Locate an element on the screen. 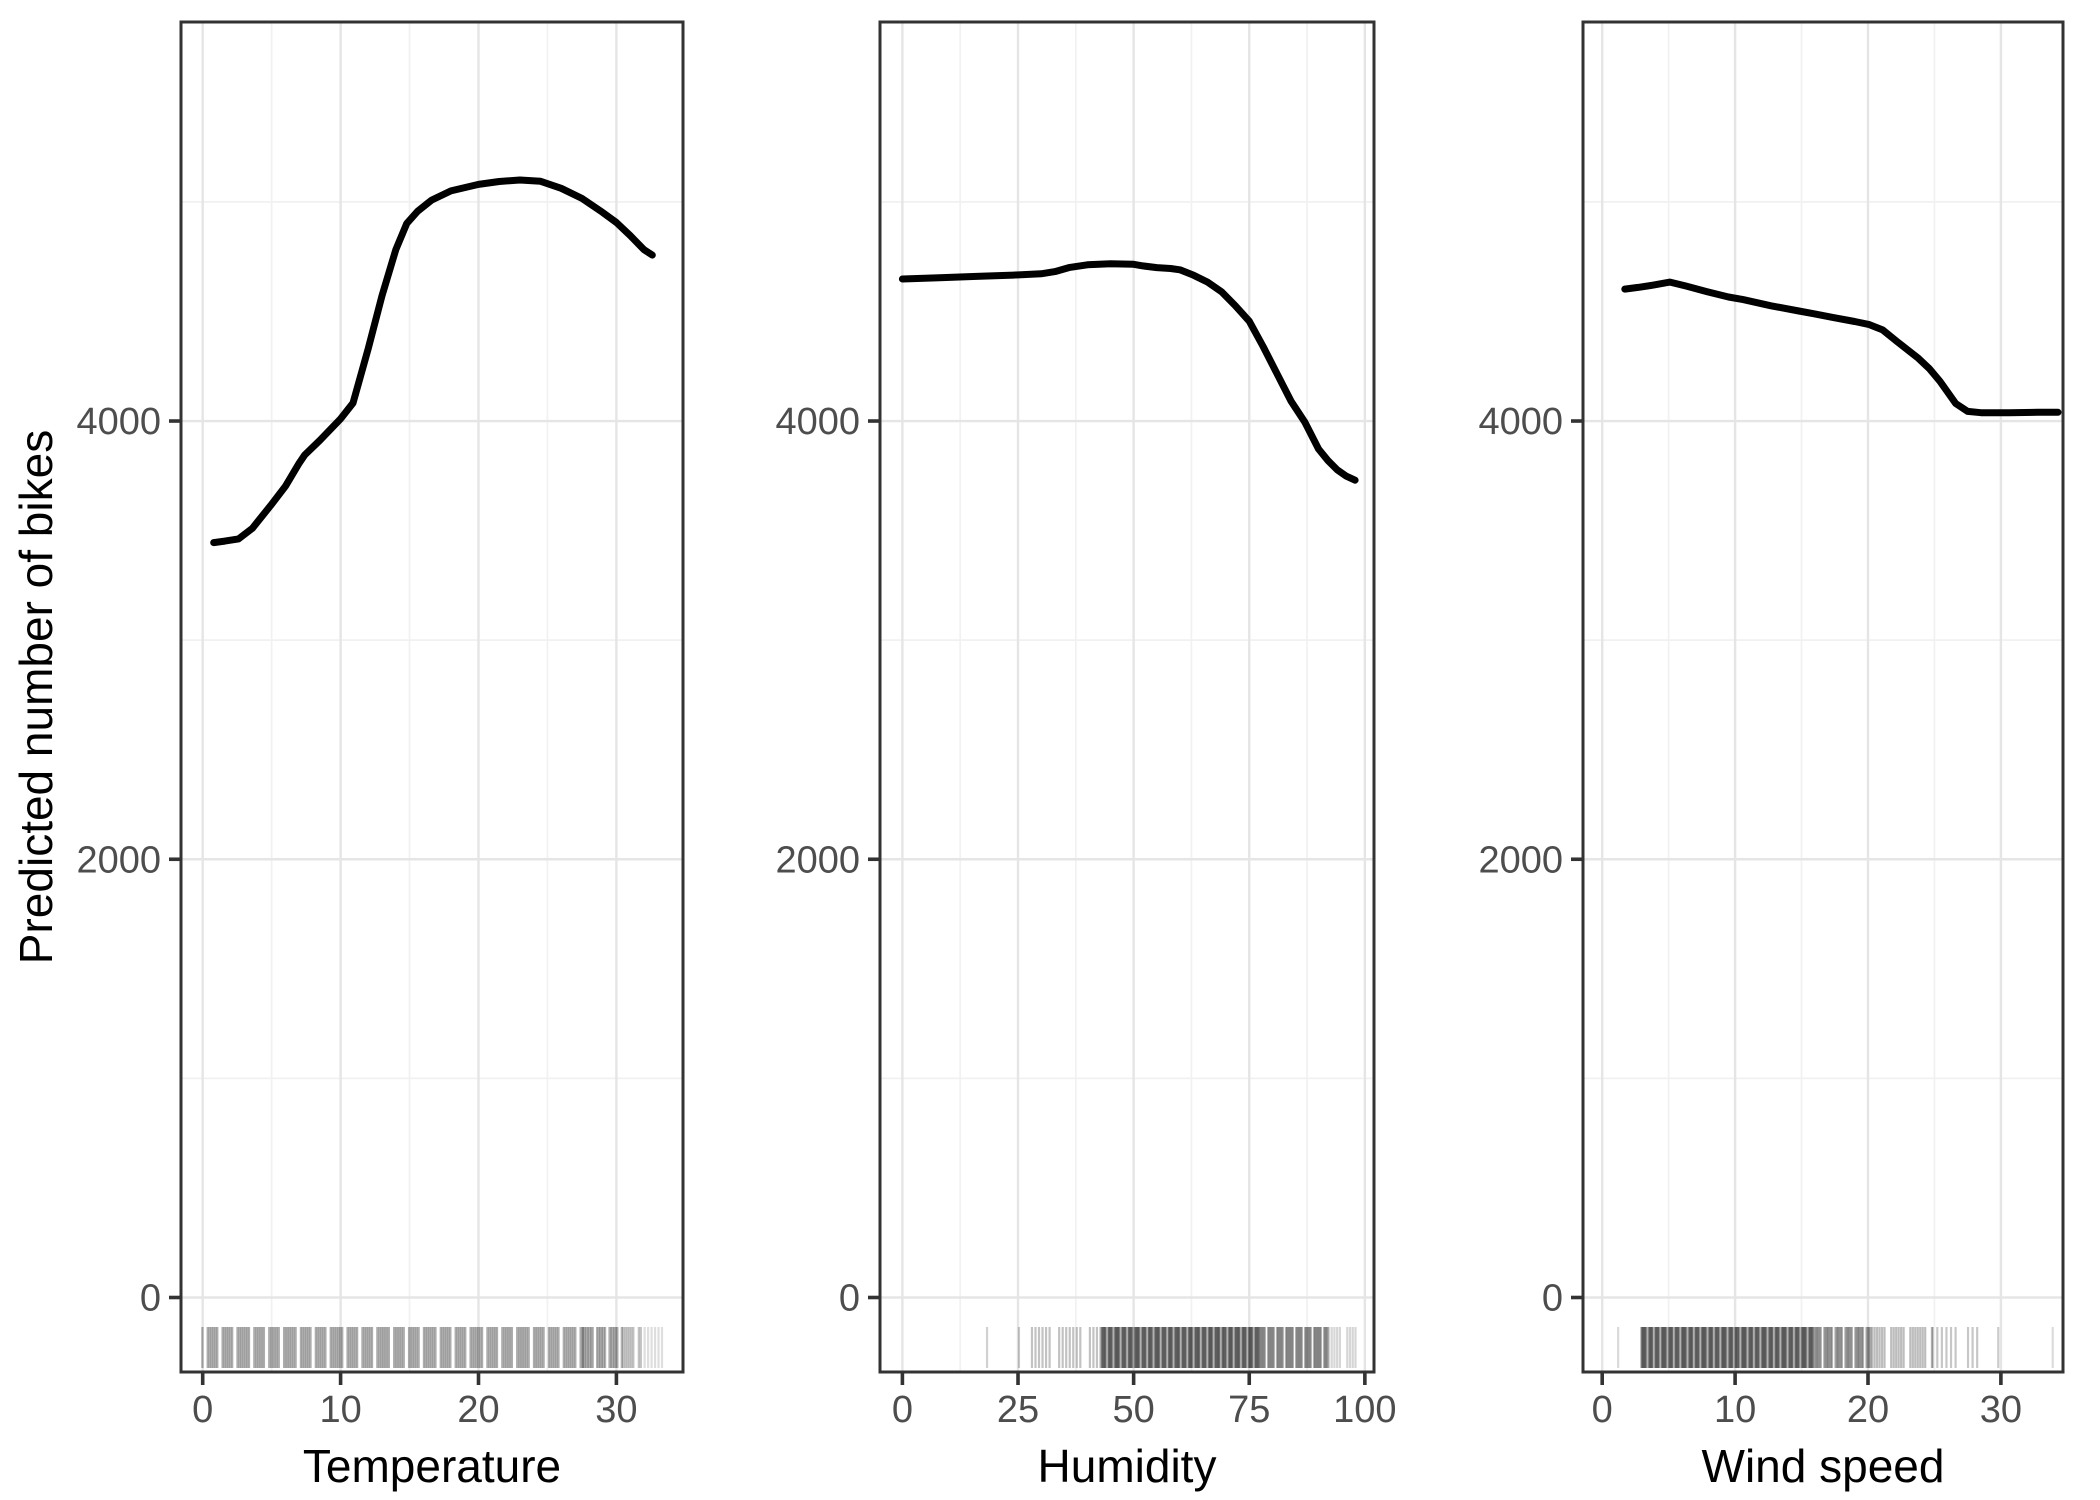  x-tick-label: 100 is located at coordinates (1364, 1410).